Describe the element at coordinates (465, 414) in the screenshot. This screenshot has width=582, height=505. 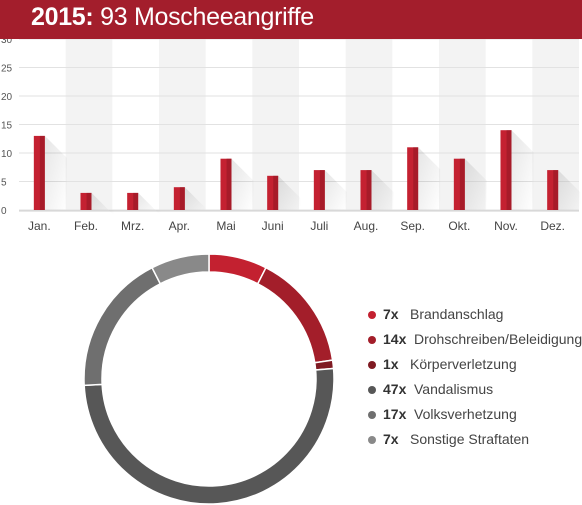
I see `legend-label: Volksverhetzung` at that location.